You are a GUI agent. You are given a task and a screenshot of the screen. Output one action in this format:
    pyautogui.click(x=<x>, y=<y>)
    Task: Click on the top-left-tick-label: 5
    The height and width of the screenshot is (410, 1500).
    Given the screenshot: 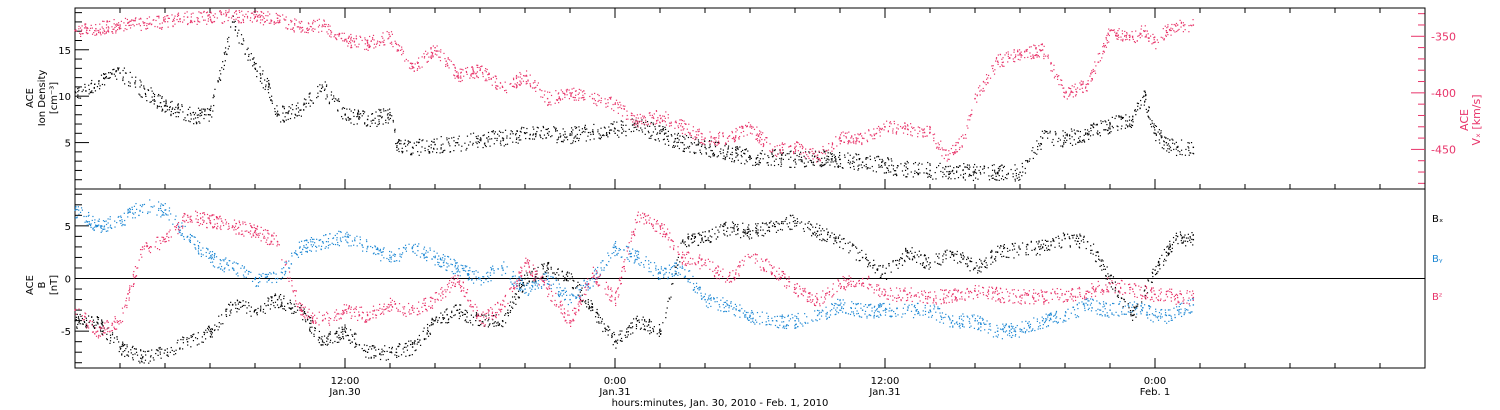 What is the action you would take?
    pyautogui.click(x=68, y=144)
    